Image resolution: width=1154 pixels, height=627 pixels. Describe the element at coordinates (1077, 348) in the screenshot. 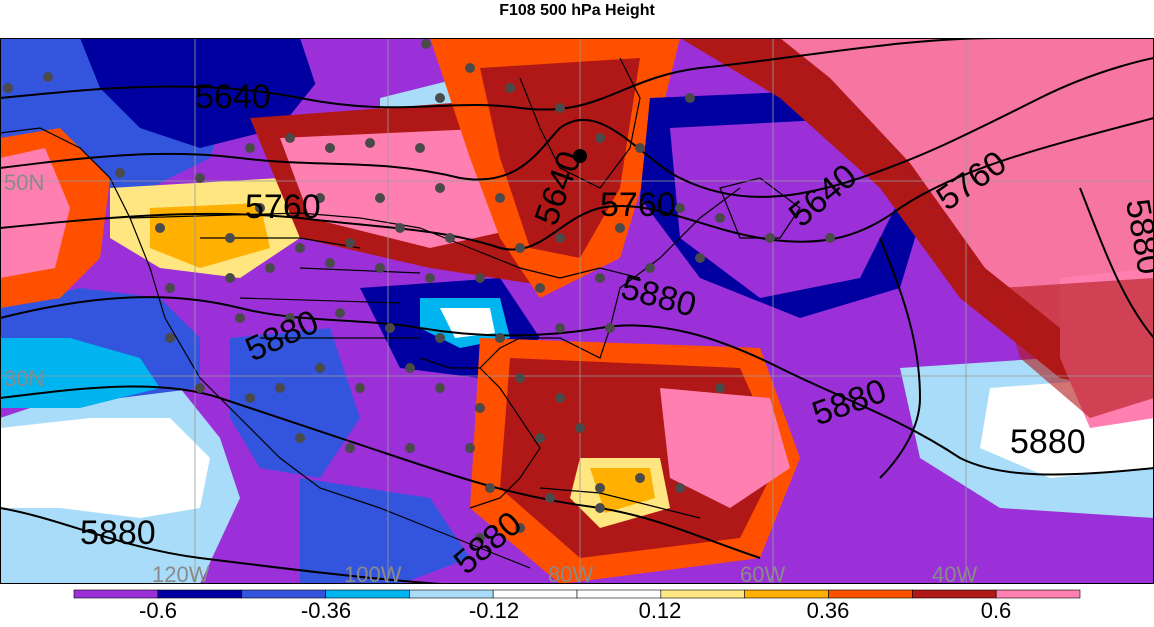

I see `field-region-darkred-southeast` at that location.